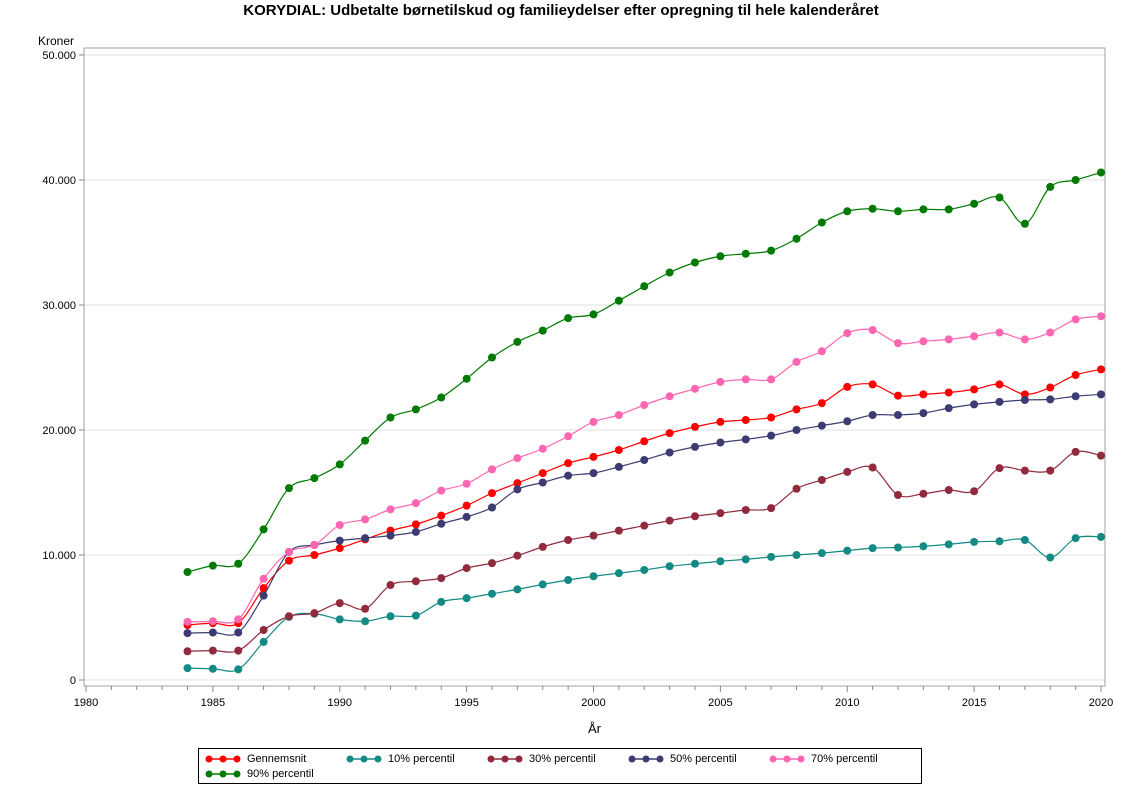 The width and height of the screenshot is (1122, 793). Describe the element at coordinates (595, 728) in the screenshot. I see `x-axis-label: År` at that location.